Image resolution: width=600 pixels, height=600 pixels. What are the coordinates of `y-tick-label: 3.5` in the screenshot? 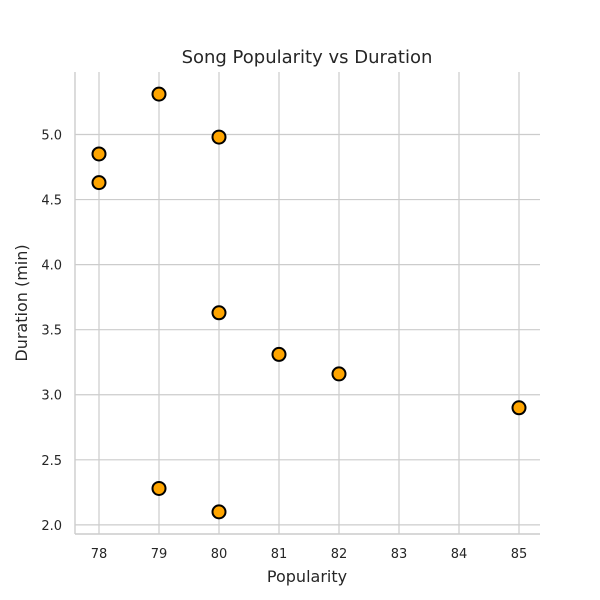 It's located at (51, 331).